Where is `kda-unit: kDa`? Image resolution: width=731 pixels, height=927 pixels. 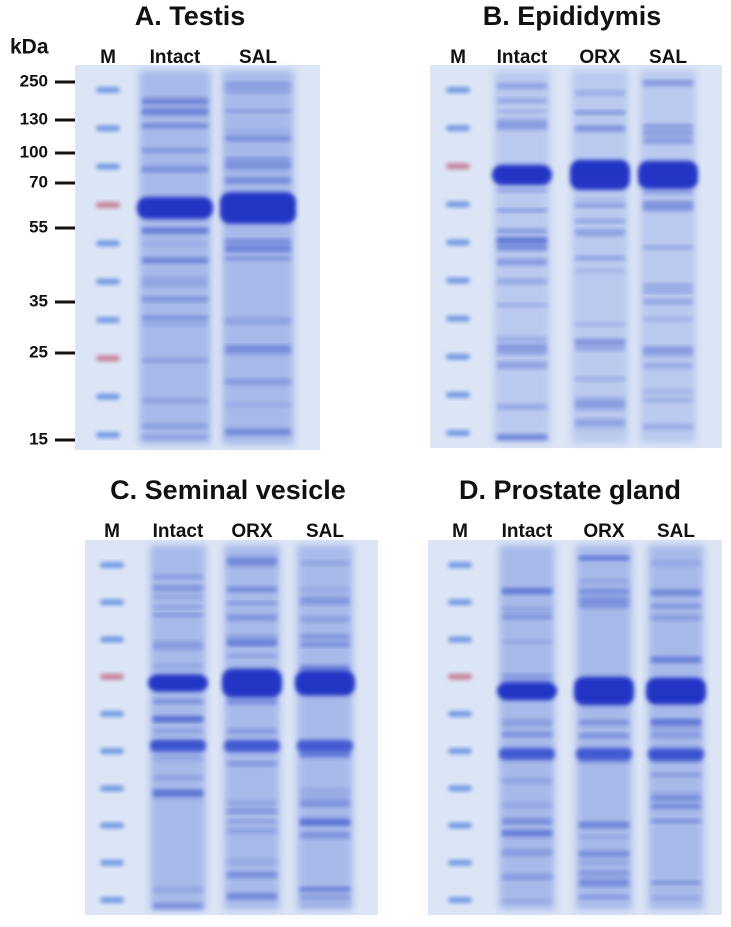
kda-unit: kDa is located at coordinates (29, 47).